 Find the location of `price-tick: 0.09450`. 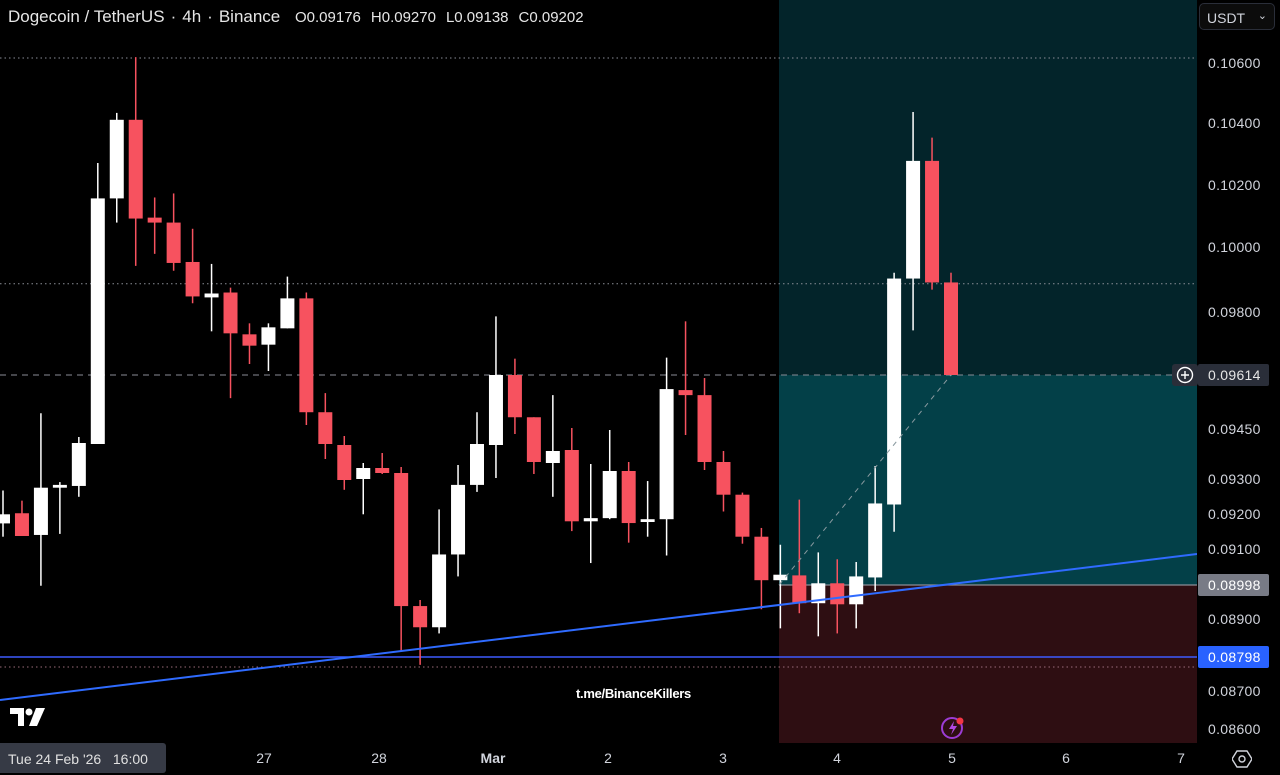

price-tick: 0.09450 is located at coordinates (1234, 429).